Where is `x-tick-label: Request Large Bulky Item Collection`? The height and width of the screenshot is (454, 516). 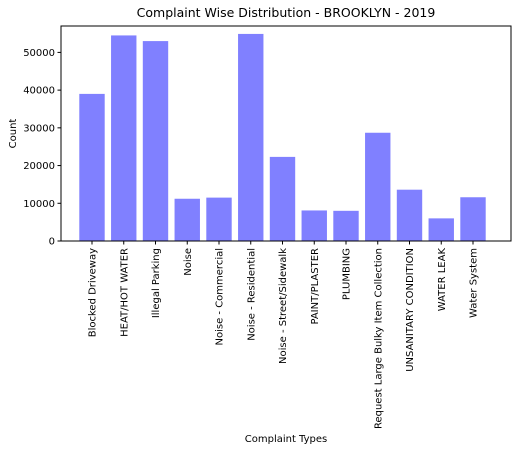 x-tick-label: Request Large Bulky Item Collection is located at coordinates (378, 338).